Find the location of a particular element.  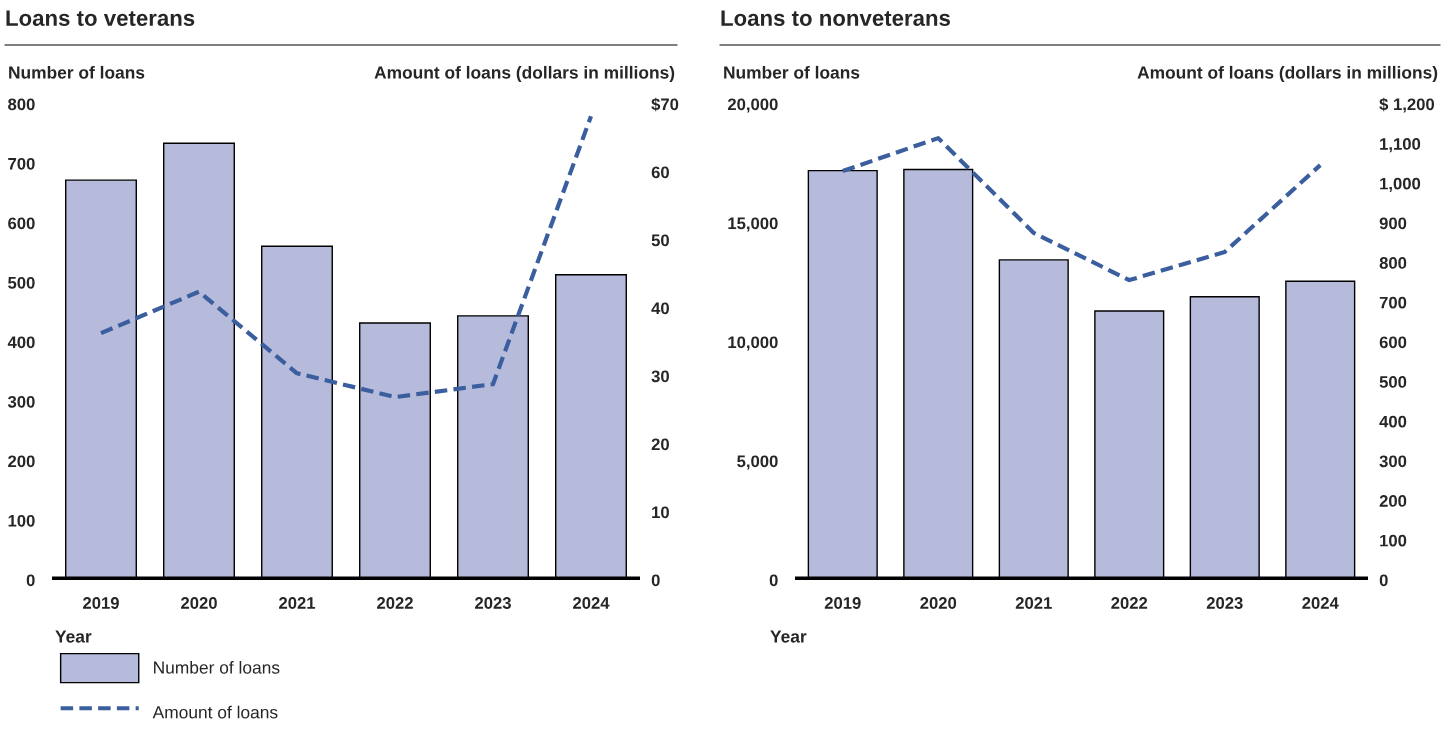

y2-tick-label: 500 is located at coordinates (1393, 382).